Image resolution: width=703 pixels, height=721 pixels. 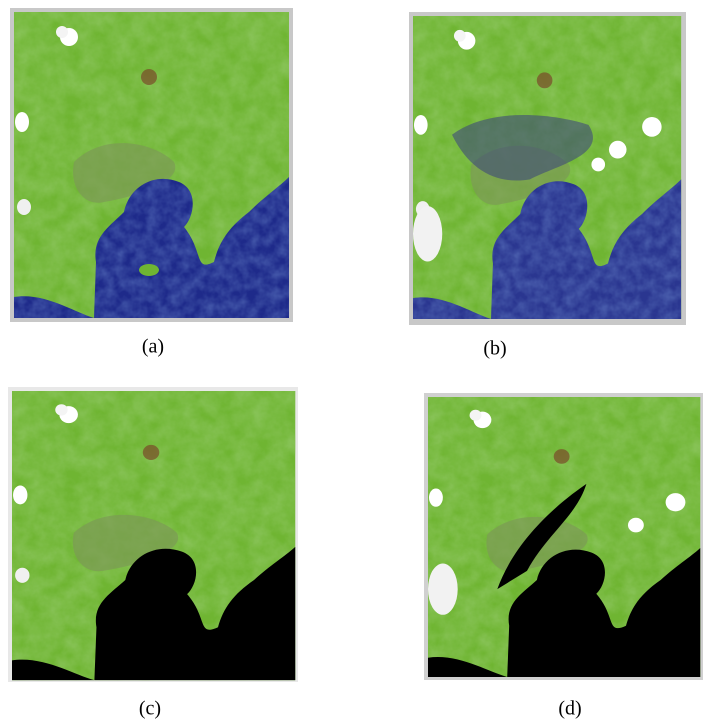 I want to click on panel-caption: (d), so click(x=569, y=709).